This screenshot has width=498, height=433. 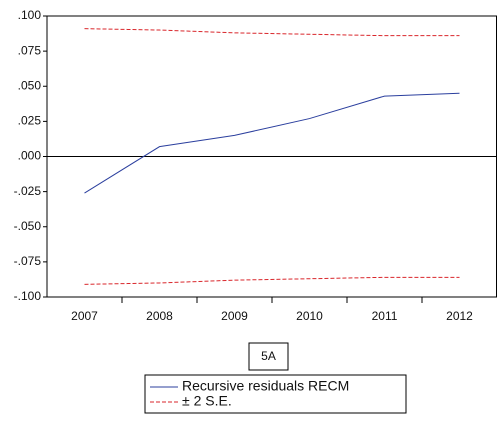 What do you see at coordinates (30, 156) in the screenshot?
I see `y-tick-label: .000` at bounding box center [30, 156].